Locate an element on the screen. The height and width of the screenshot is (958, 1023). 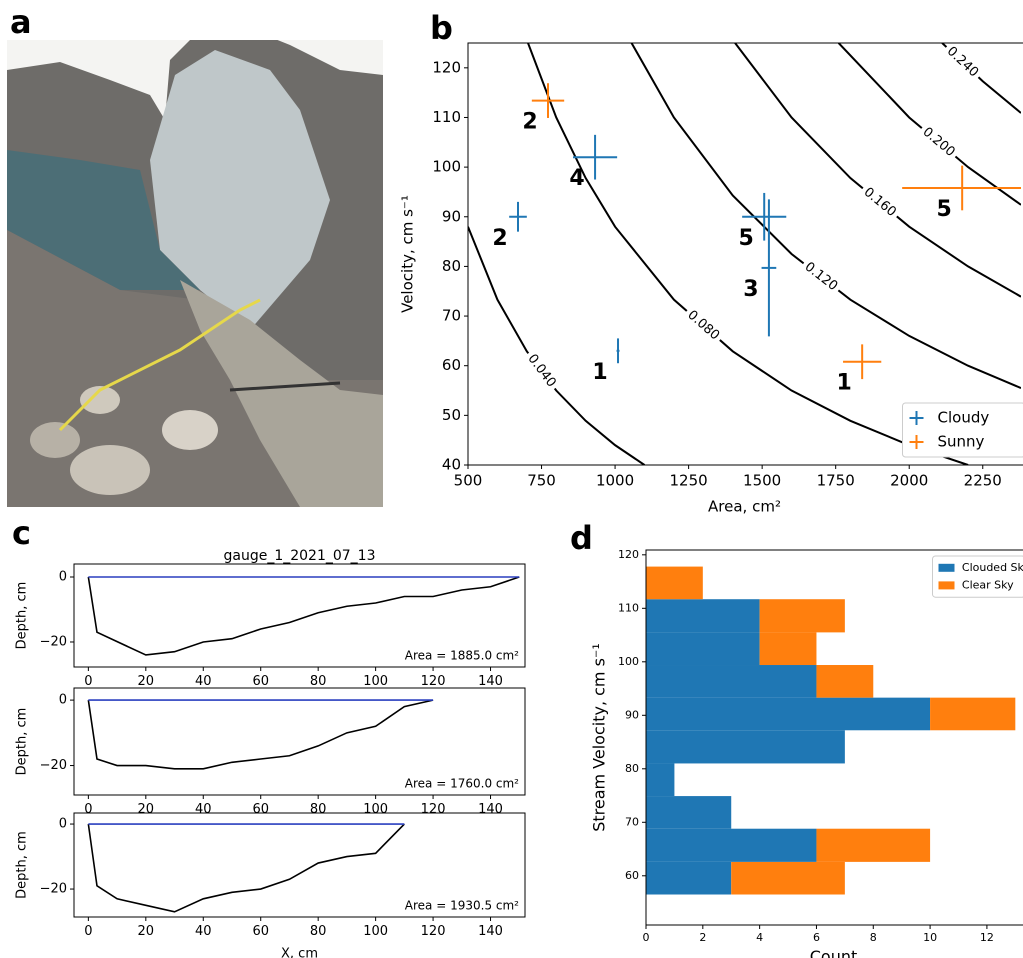
y-tick-label: 100 is located at coordinates (628, 661).